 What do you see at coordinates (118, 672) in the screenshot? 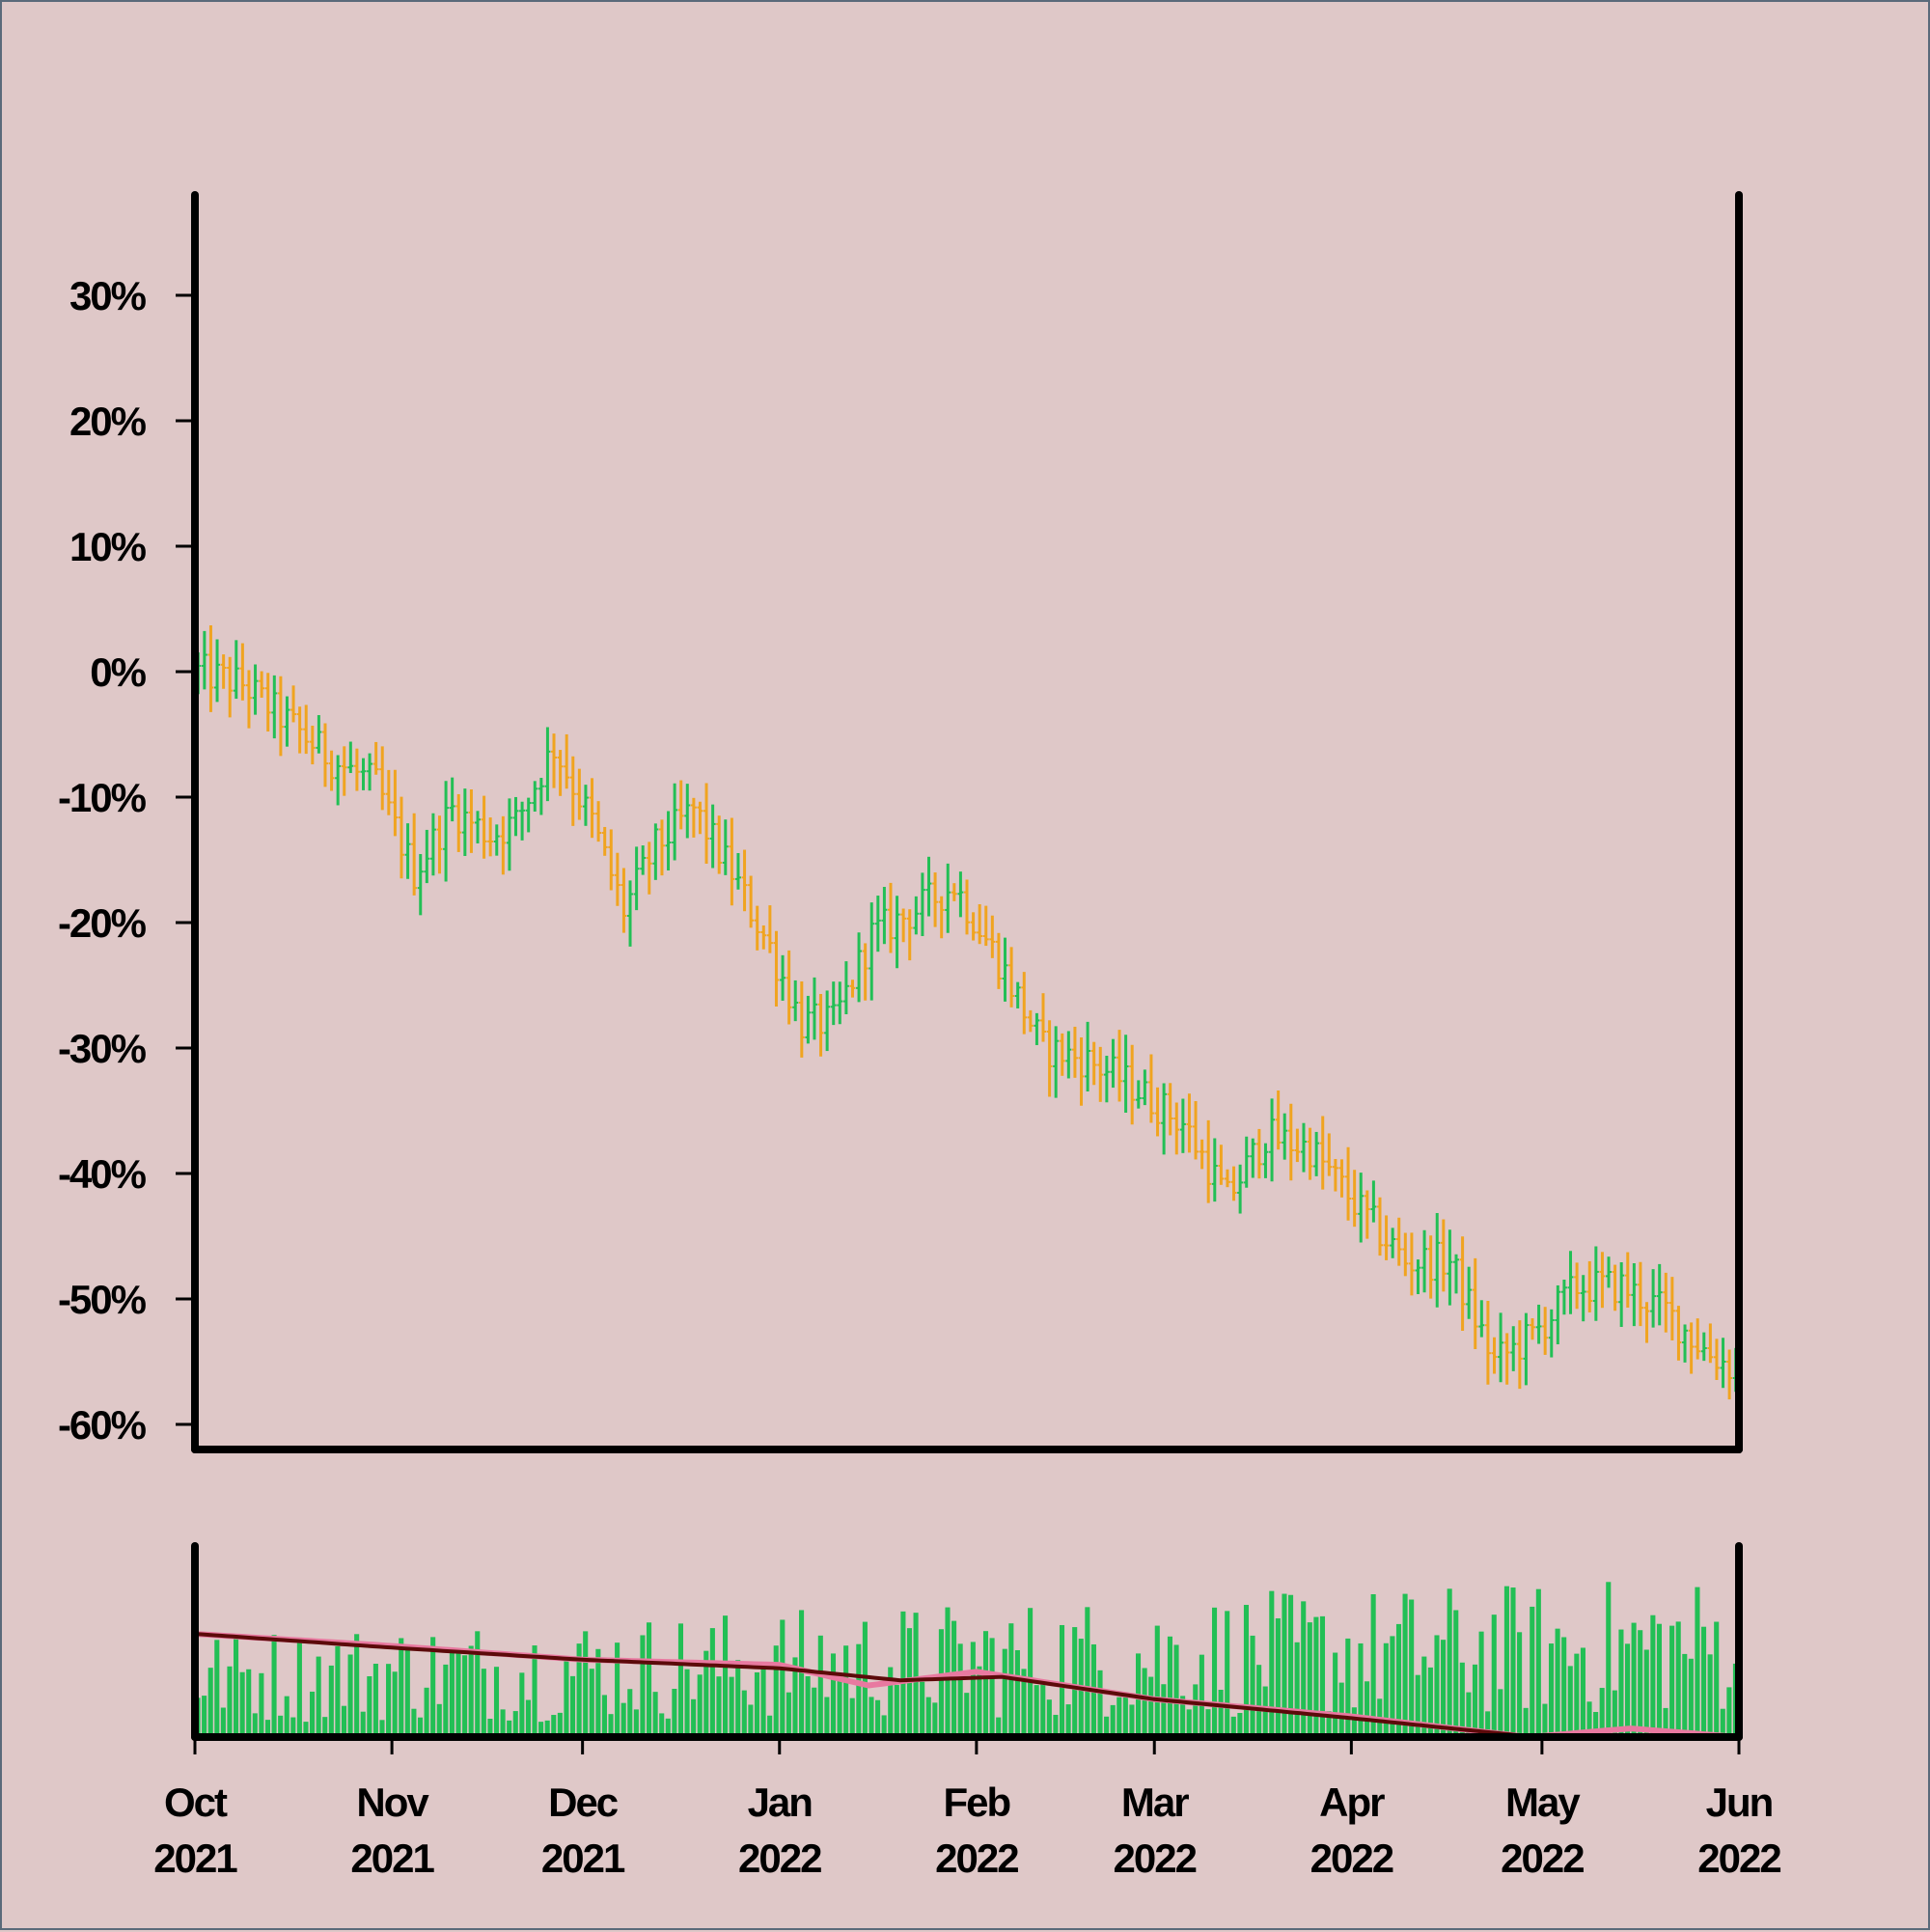
I see `y-tick-label: 0%` at bounding box center [118, 672].